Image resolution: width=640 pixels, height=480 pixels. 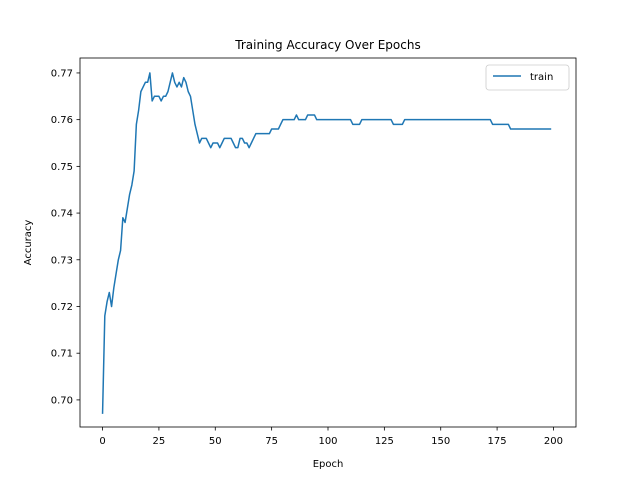 I want to click on y-tick-label: 0.74, so click(x=62, y=214).